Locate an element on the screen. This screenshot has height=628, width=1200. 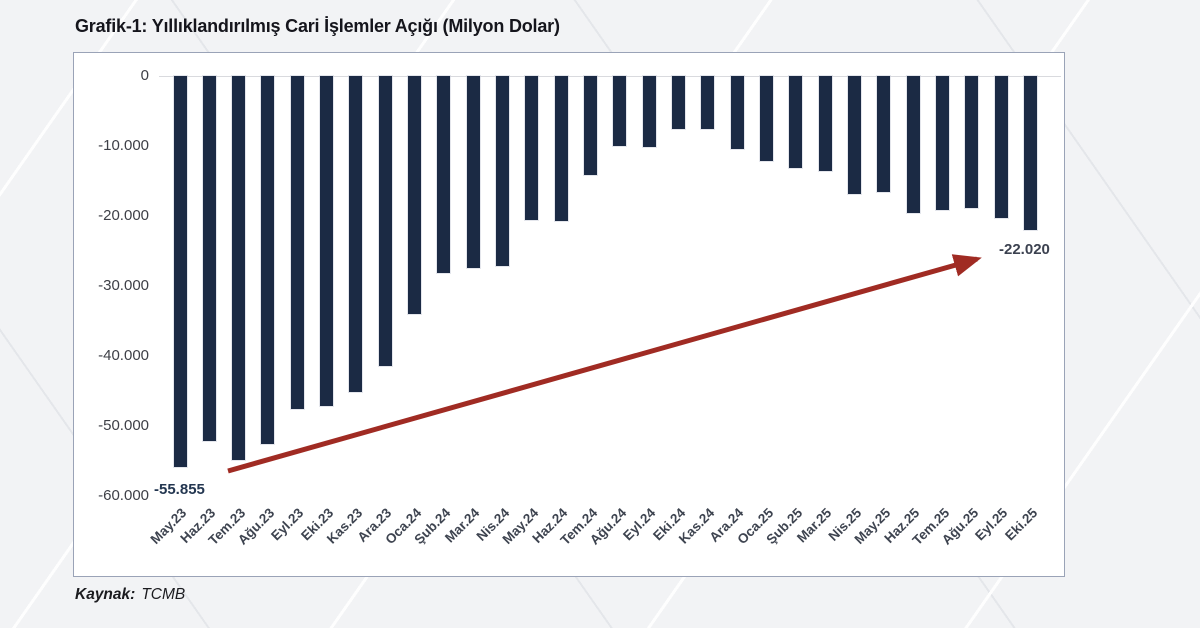
y-axis-tick-label: 0 is located at coordinates (144, 75).